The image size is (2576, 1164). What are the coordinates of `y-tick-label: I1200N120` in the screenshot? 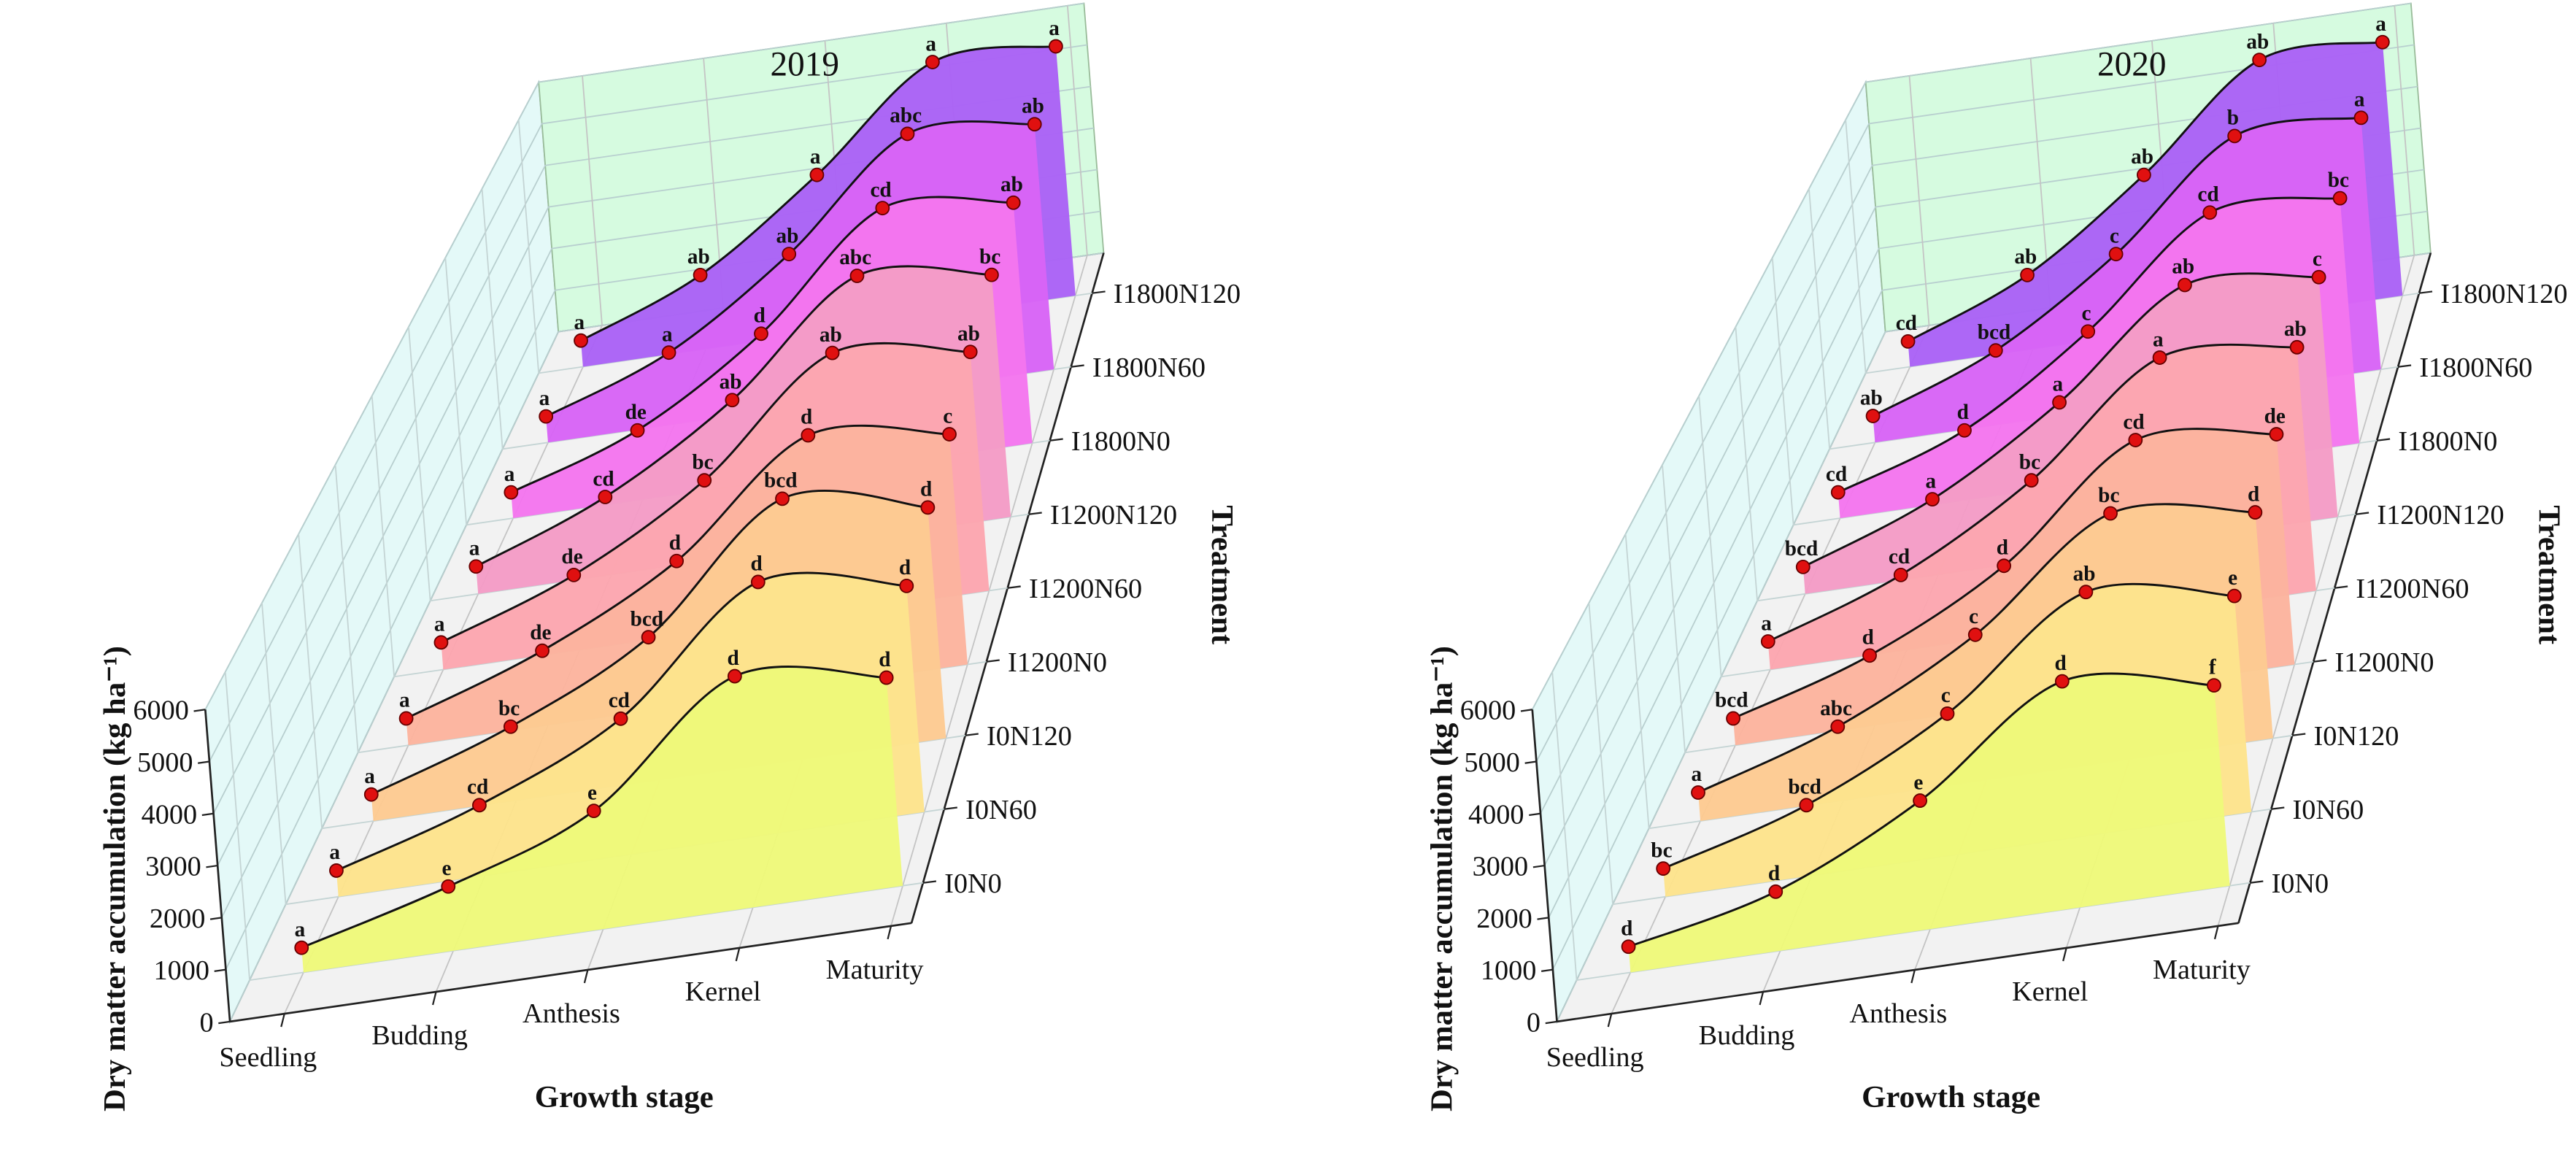 It's located at (2440, 515).